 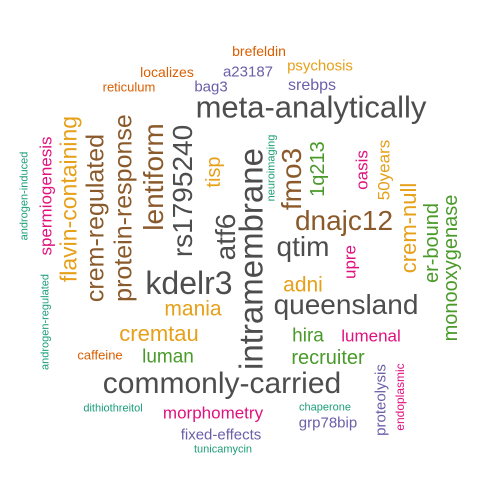 What do you see at coordinates (24, 196) in the screenshot?
I see `word-androgen-induced: androgen-induced` at bounding box center [24, 196].